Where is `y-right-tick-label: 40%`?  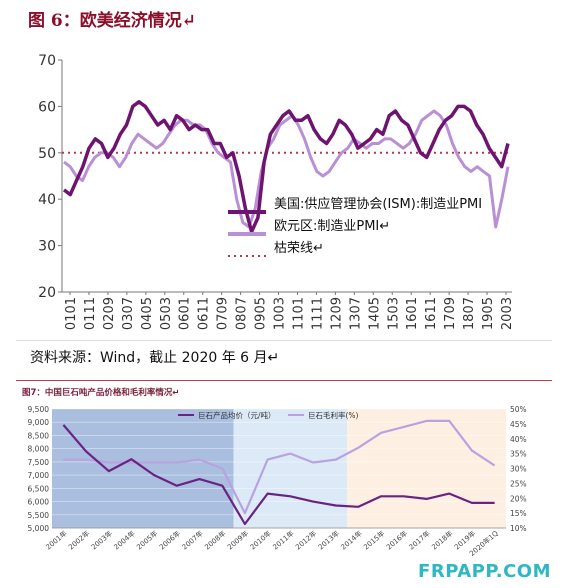 y-right-tick-label: 40% is located at coordinates (518, 439).